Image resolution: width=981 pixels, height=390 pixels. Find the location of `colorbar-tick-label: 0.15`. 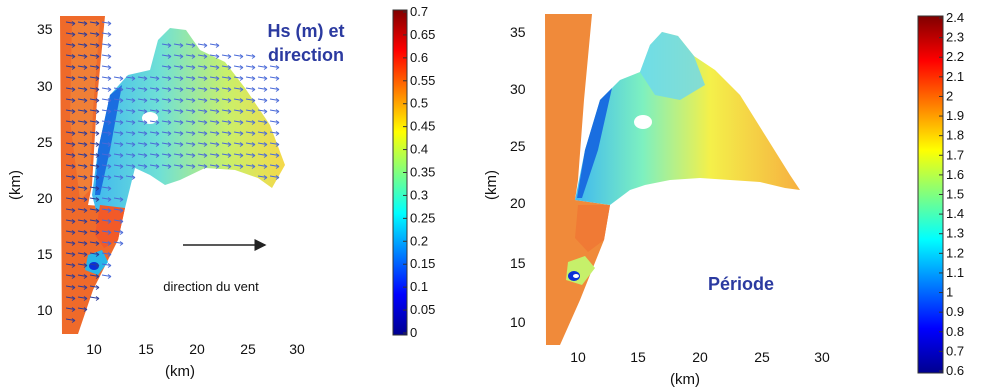

colorbar-tick-label: 0.15 is located at coordinates (422, 263).